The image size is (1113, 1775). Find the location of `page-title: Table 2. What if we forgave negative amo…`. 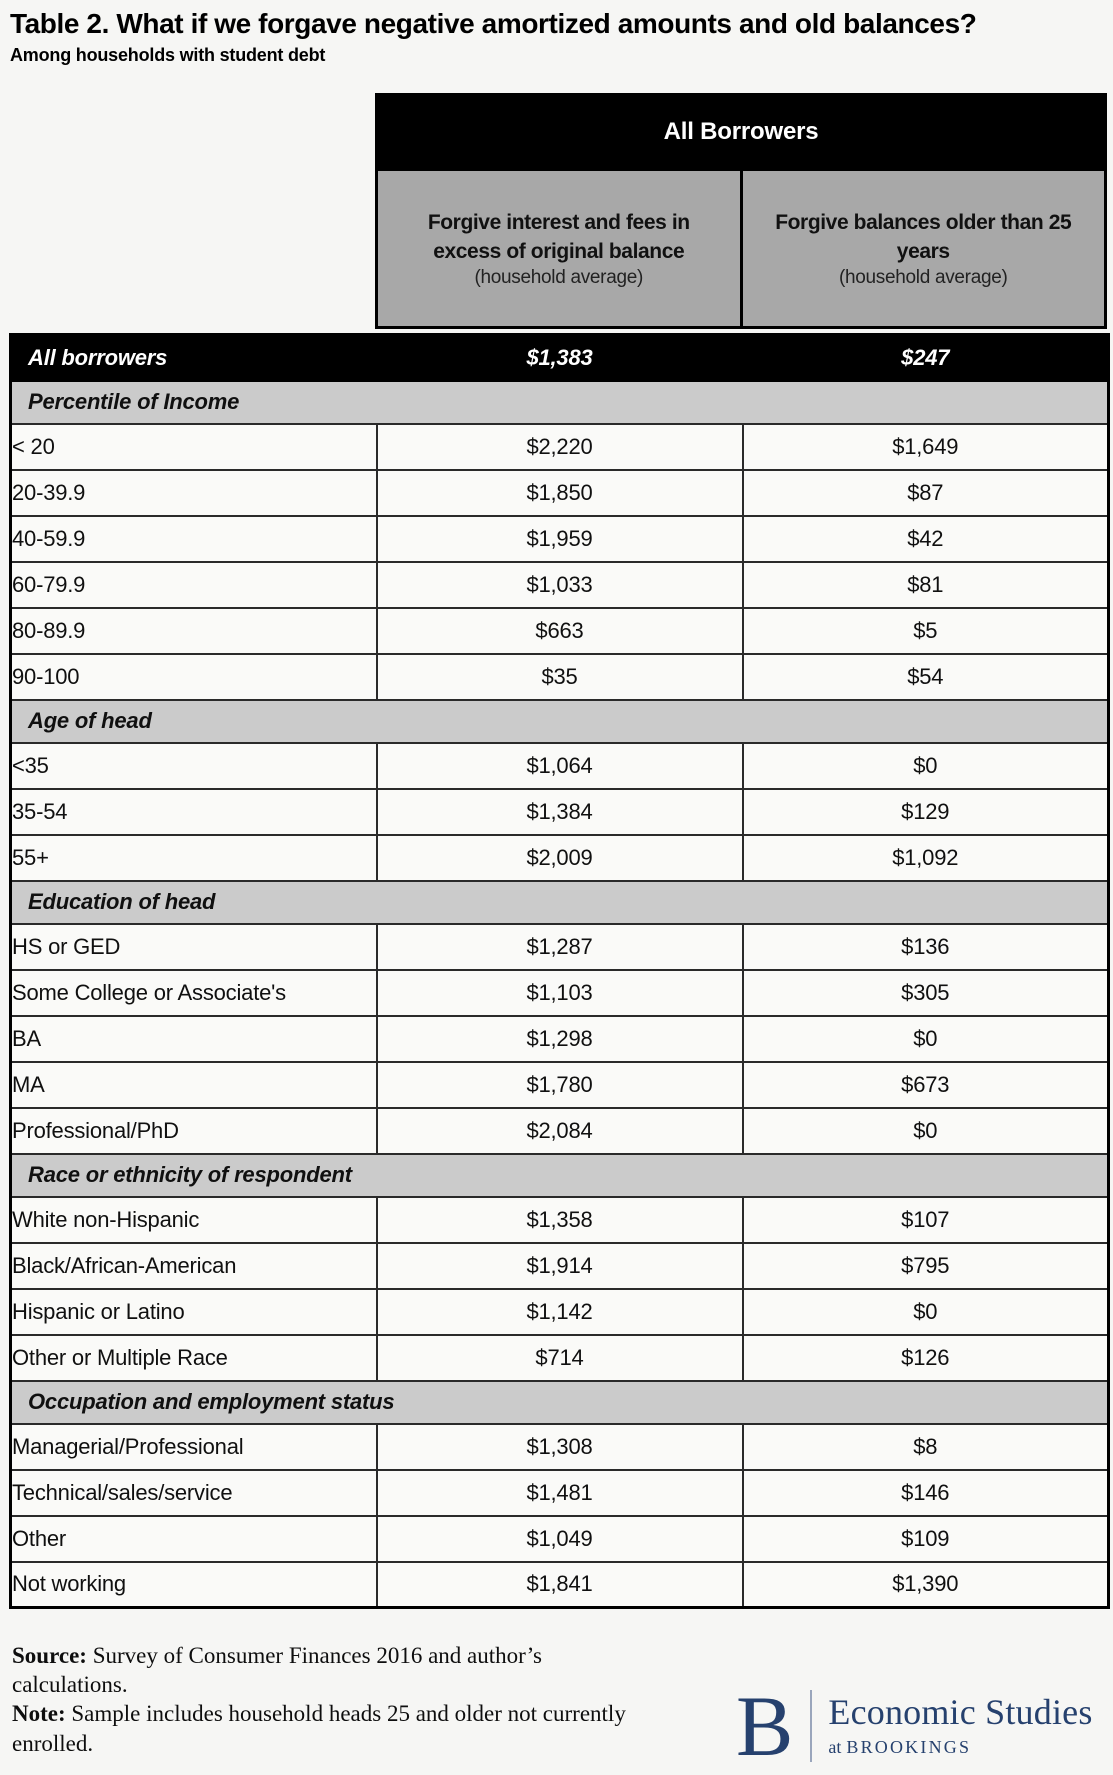

page-title: Table 2. What if we forgave negative amo… is located at coordinates (493, 23).